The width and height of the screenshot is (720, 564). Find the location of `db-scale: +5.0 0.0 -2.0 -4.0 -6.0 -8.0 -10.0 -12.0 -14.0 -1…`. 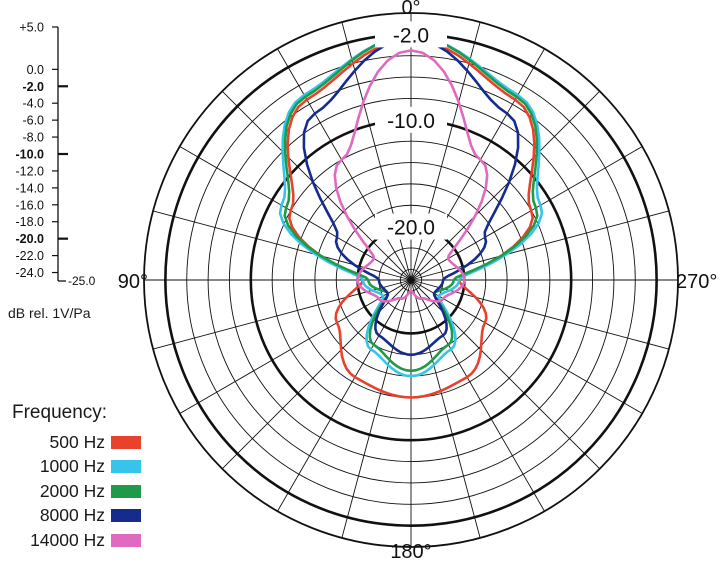

db-scale: +5.0 0.0 -2.0 -4.0 -6.0 -8.0 -10.0 -12.0 -14.0 -1… is located at coordinates (56, 155).